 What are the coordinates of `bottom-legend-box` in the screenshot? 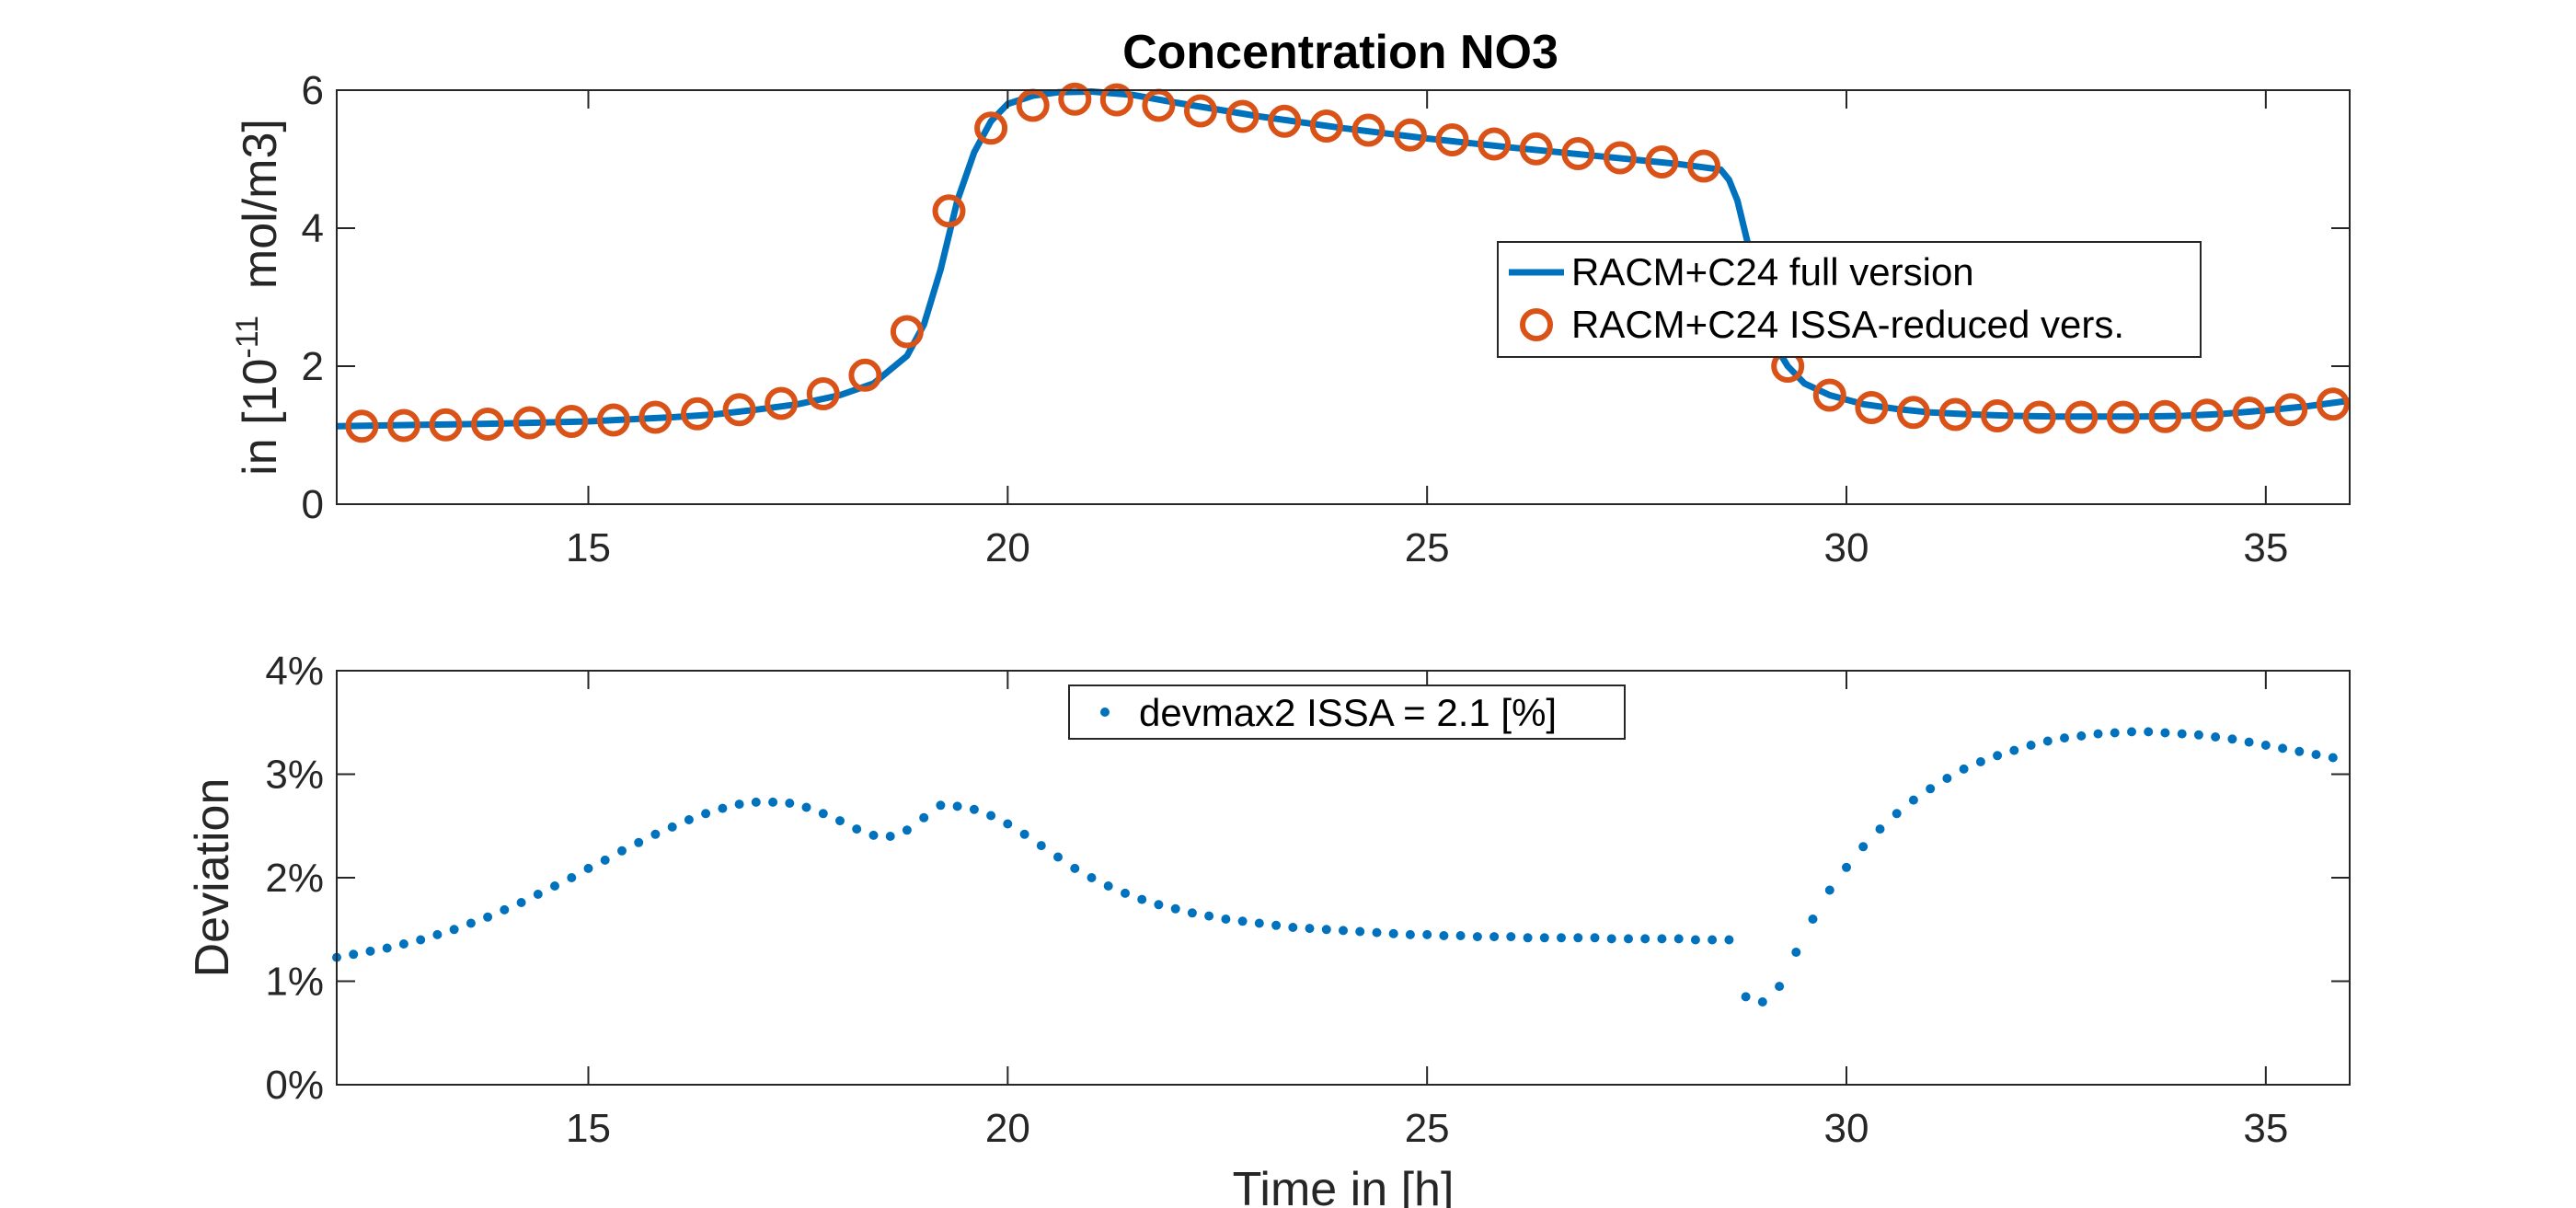 It's located at (1347, 712).